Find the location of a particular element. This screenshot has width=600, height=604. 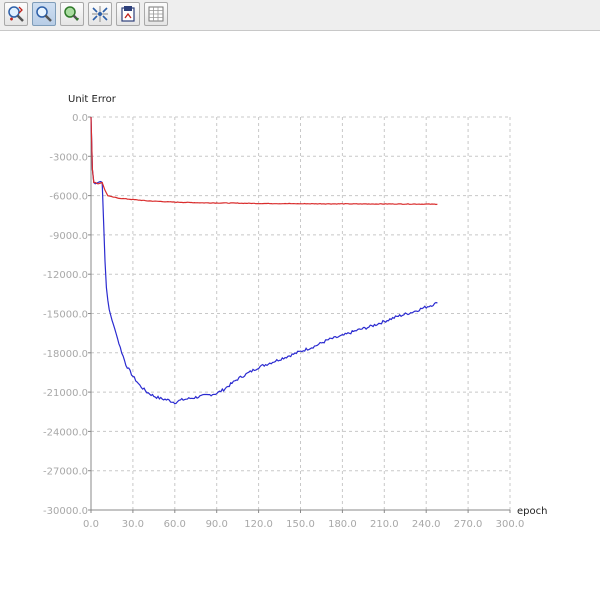

grid-button is located at coordinates (156, 14).